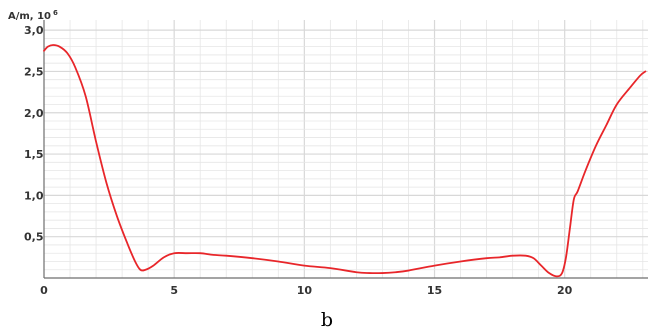 This screenshot has width=654, height=336. What do you see at coordinates (174, 290) in the screenshot?
I see `x-tick-label: 5` at bounding box center [174, 290].